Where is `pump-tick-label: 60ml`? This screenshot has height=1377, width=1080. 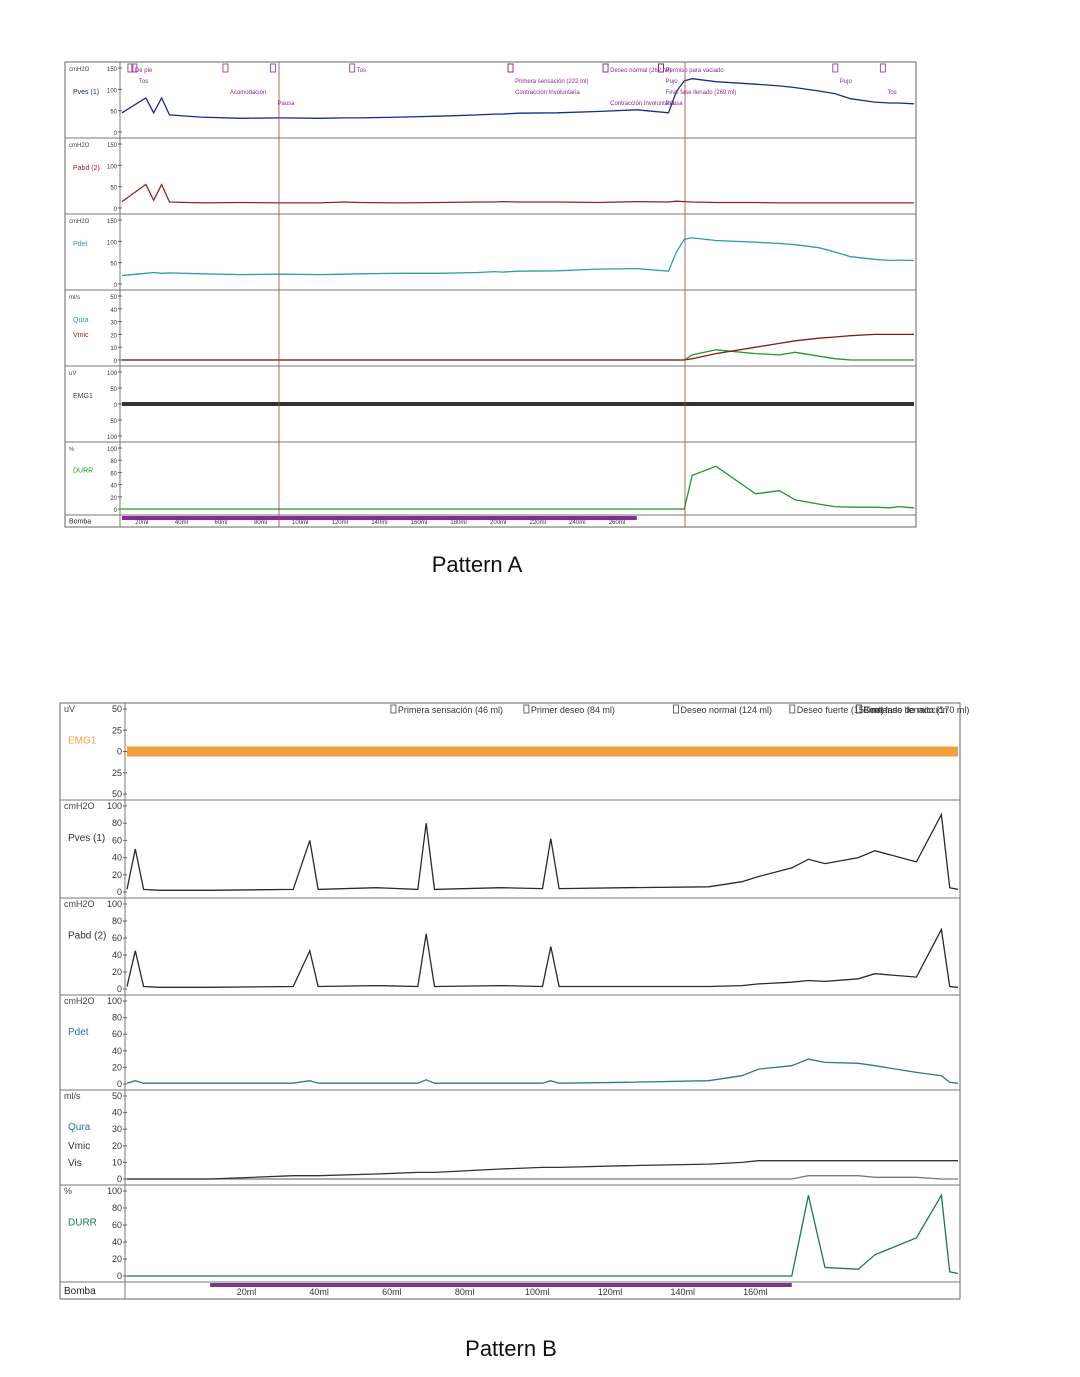
pump-tick-label: 60ml is located at coordinates (392, 1292).